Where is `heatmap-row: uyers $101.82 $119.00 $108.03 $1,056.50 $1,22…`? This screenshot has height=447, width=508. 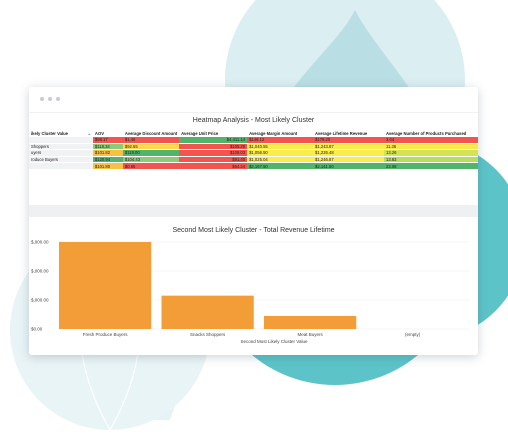
heatmap-row: uyers $101.82 $119.00 $108.03 $1,056.50 $1,22… is located at coordinates (253, 153).